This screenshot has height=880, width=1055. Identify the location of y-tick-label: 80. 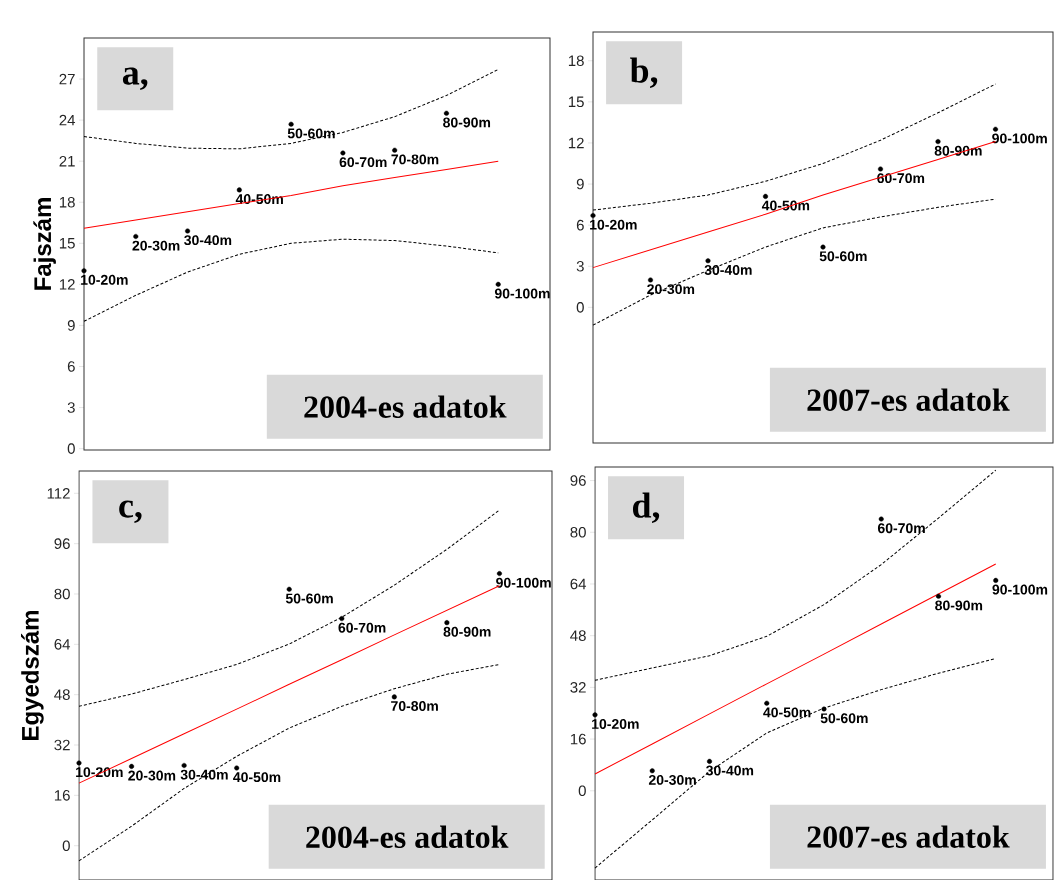
(578, 532).